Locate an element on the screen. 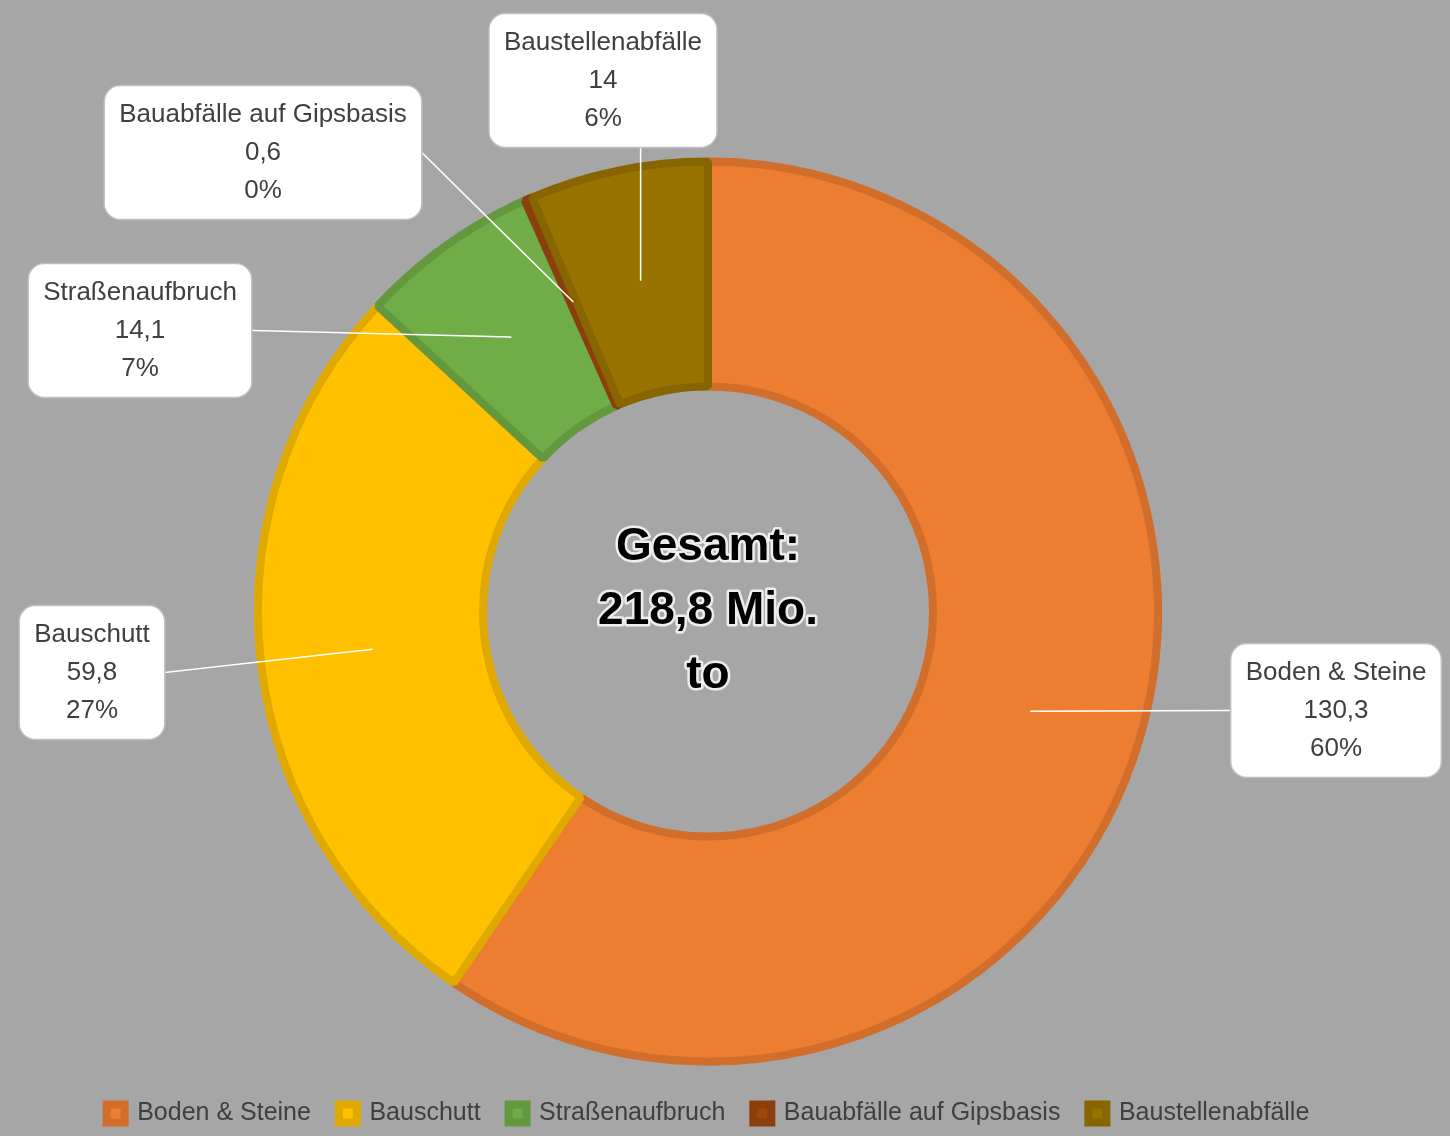  data-label: 14,1 7% is located at coordinates (140, 347).